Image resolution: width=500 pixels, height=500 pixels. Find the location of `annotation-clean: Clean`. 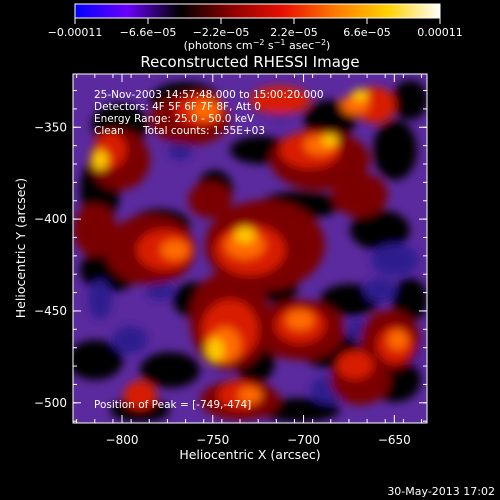

annotation-clean: Clean is located at coordinates (109, 131).